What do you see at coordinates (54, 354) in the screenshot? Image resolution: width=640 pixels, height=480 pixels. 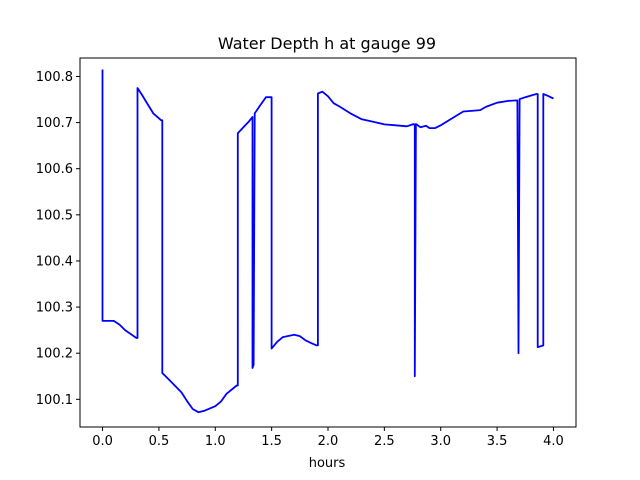 I see `y-tick-label: 100.2` at bounding box center [54, 354].